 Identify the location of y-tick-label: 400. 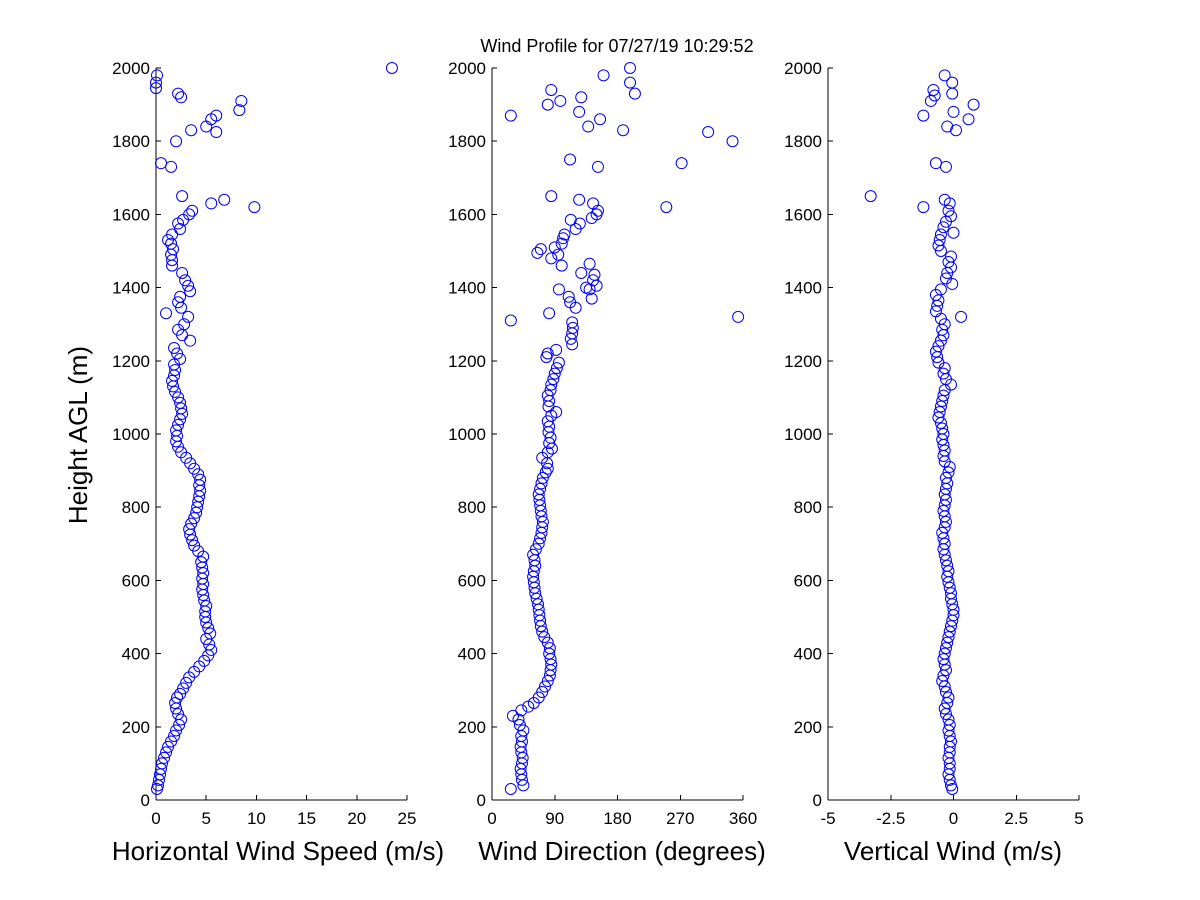
(808, 654).